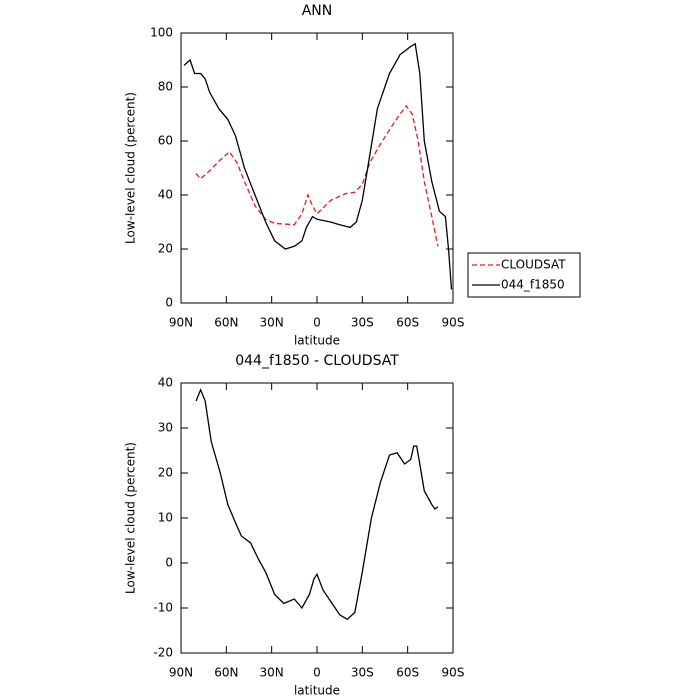  What do you see at coordinates (524, 275) in the screenshot?
I see `legend-box` at bounding box center [524, 275].